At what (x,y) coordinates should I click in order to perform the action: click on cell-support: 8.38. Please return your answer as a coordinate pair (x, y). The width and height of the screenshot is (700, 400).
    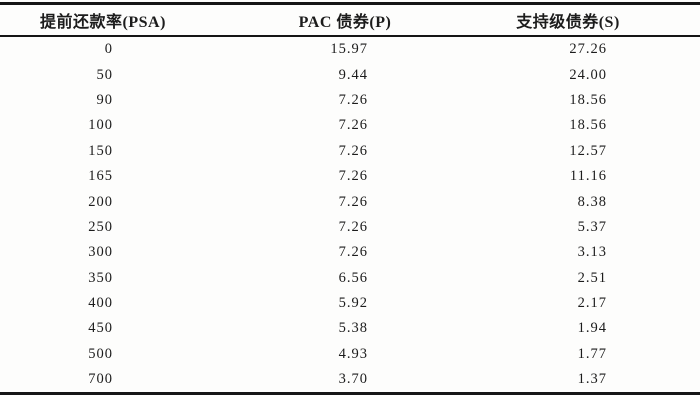
    Looking at the image, I should click on (592, 201).